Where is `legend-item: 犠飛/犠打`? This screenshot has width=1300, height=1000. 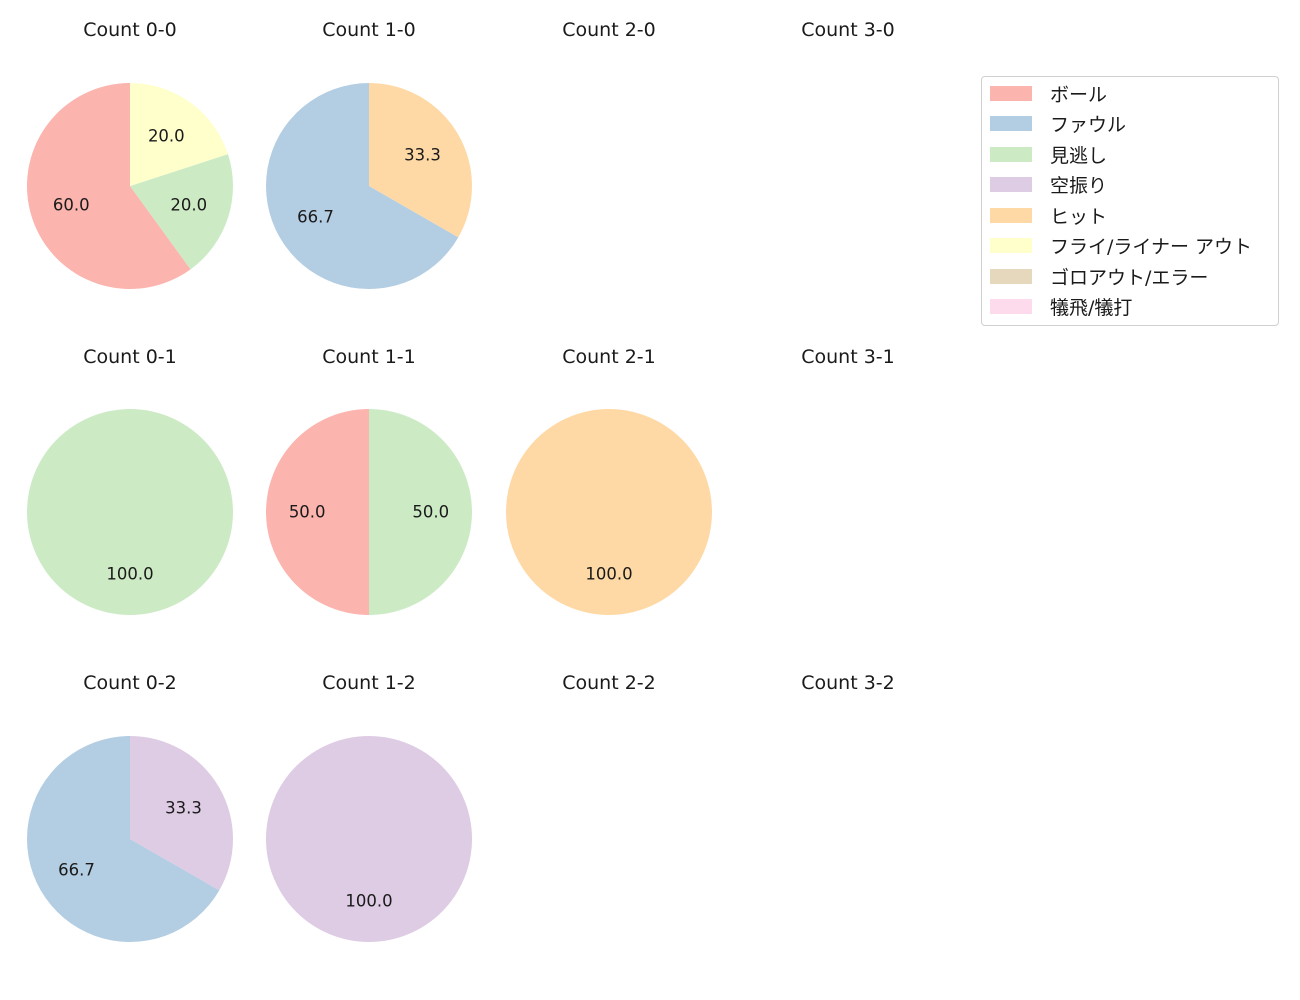 legend-item: 犠飛/犠打 is located at coordinates (1061, 307).